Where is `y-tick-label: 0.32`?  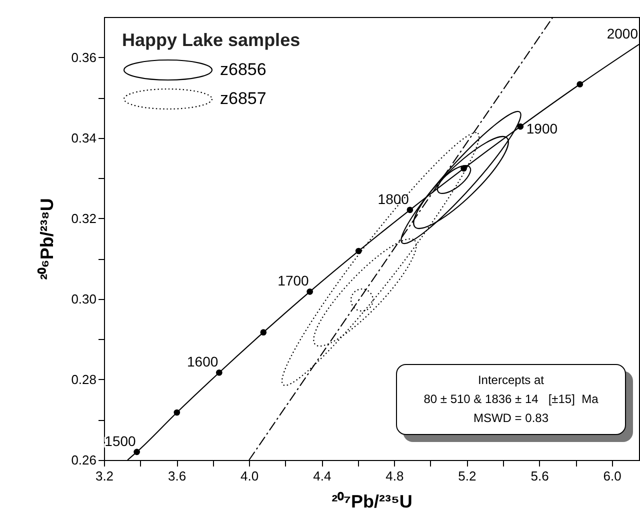
y-tick-label: 0.32 is located at coordinates (83, 218).